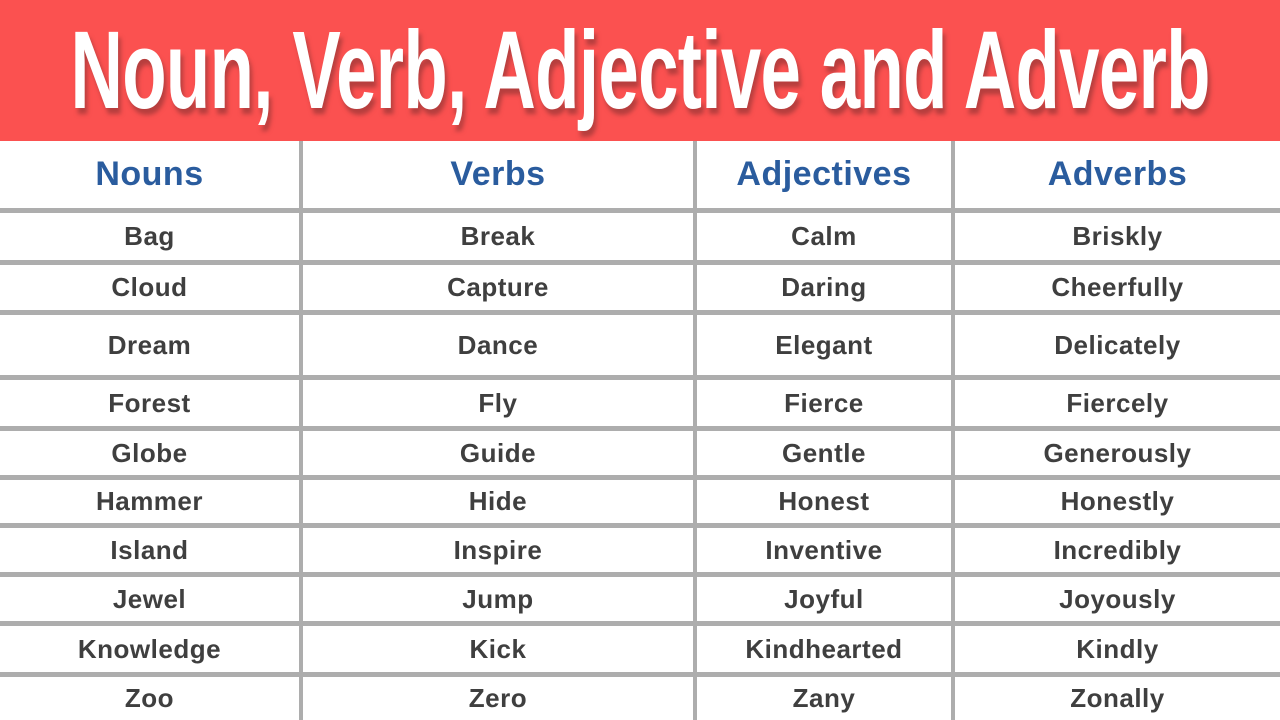 The height and width of the screenshot is (720, 1280). Describe the element at coordinates (151, 174) in the screenshot. I see `column-header-nouns: Nouns` at that location.